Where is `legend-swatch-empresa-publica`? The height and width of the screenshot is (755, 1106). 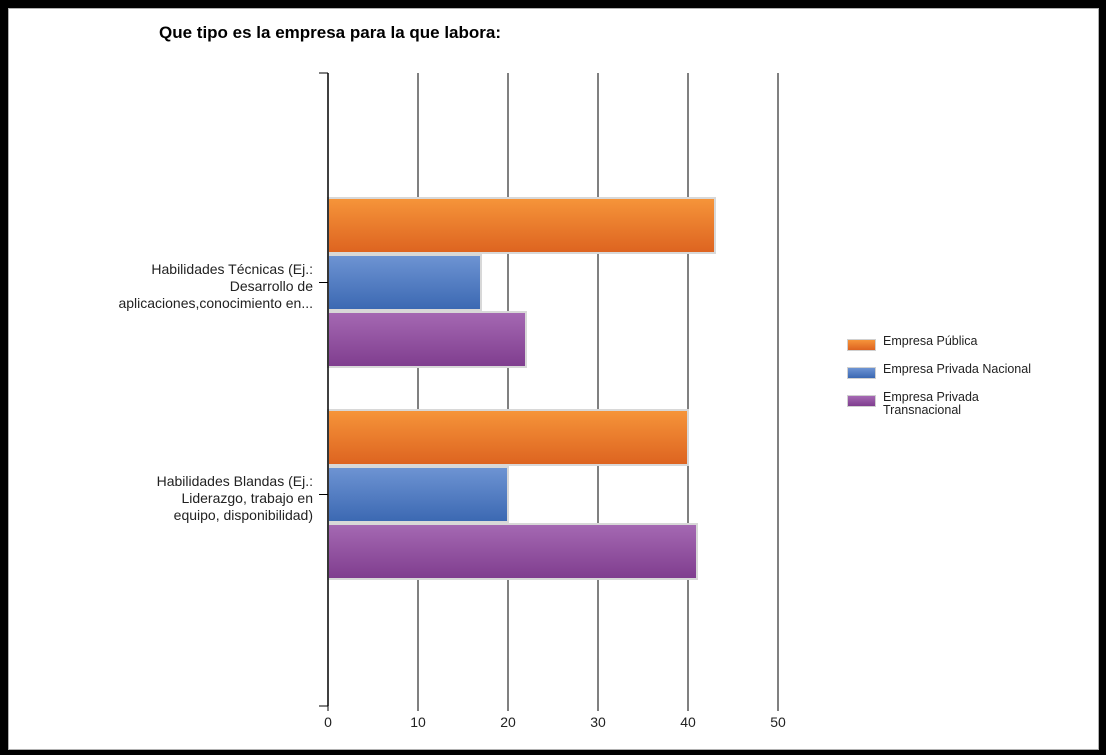 legend-swatch-empresa-publica is located at coordinates (861, 345).